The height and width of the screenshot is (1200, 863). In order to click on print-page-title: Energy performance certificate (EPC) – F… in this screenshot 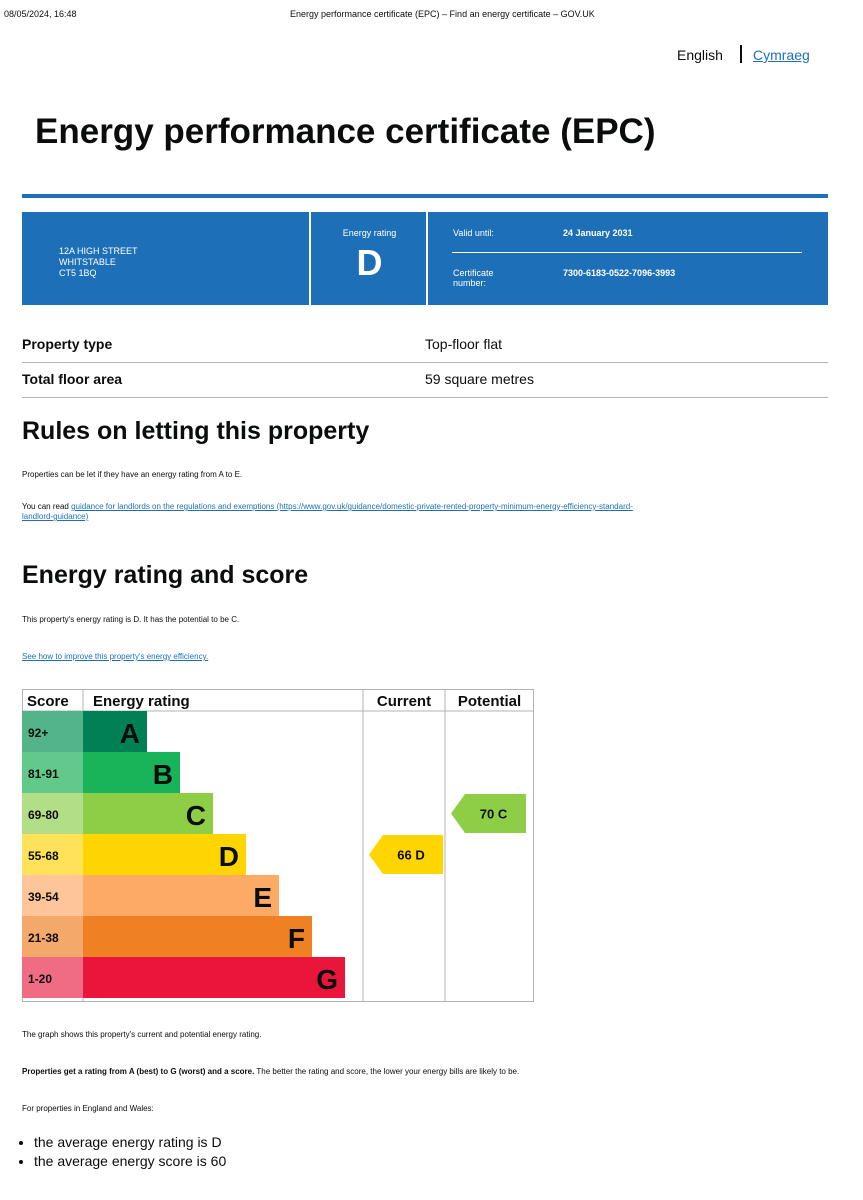, I will do `click(442, 14)`.